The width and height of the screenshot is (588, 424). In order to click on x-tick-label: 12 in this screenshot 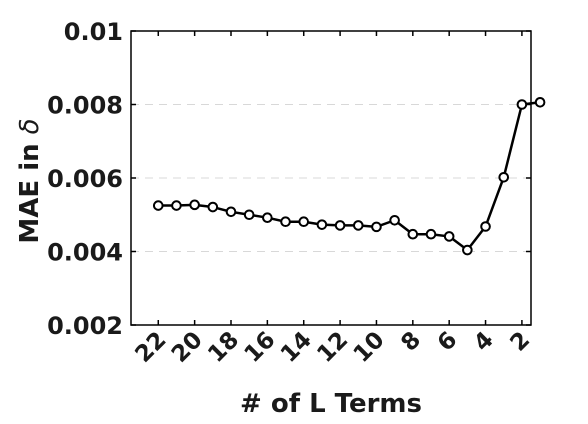, I will do `click(332, 347)`.